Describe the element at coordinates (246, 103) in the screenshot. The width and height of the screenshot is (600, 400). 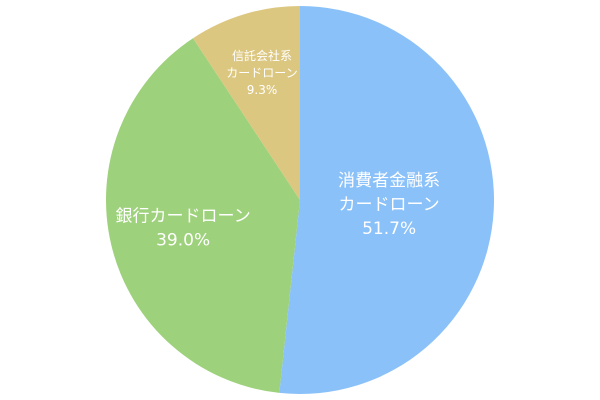
I see `pie-slice` at that location.